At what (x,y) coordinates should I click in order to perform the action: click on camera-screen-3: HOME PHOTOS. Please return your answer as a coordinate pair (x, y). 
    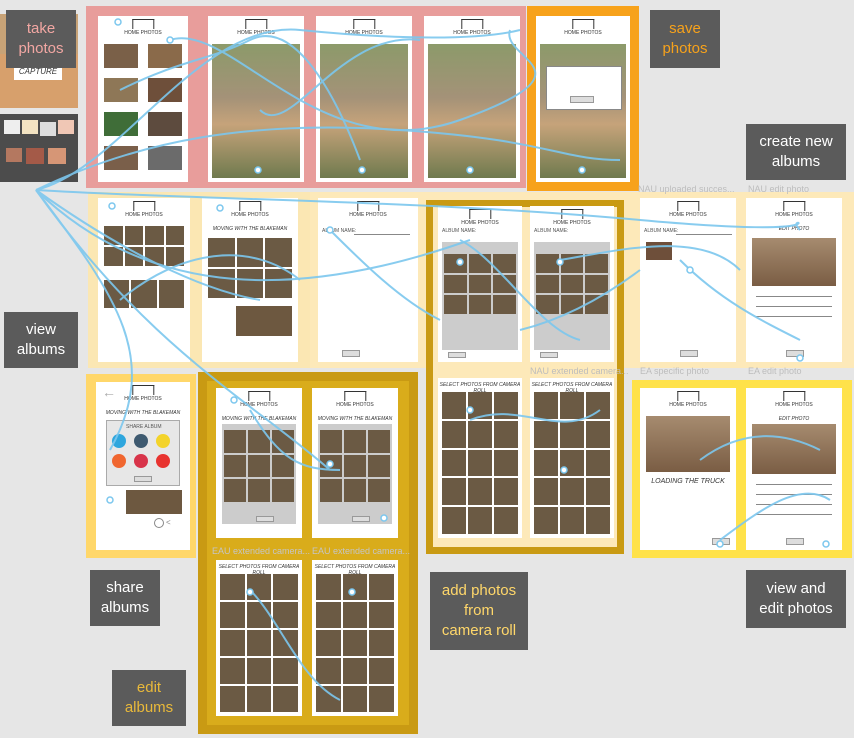
    Looking at the image, I should click on (472, 99).